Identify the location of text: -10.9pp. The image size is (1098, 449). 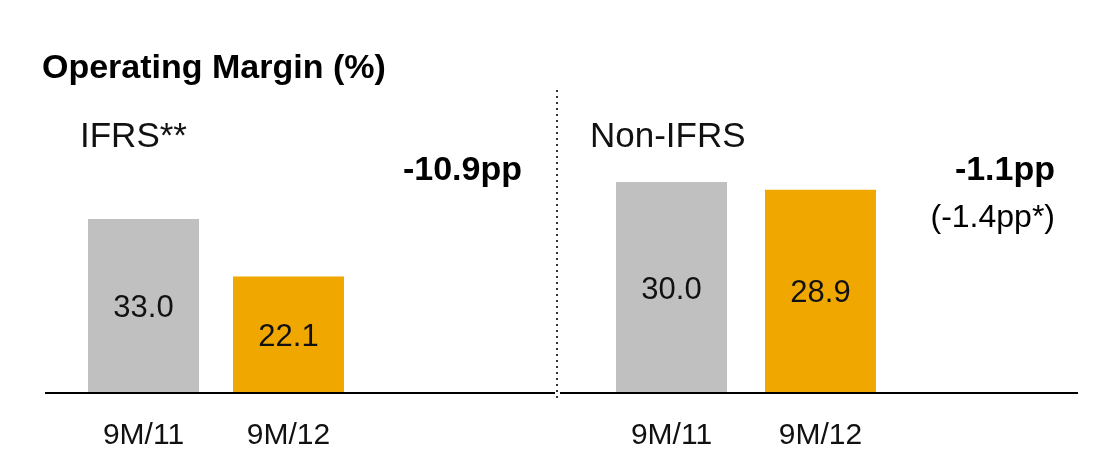
(462, 168).